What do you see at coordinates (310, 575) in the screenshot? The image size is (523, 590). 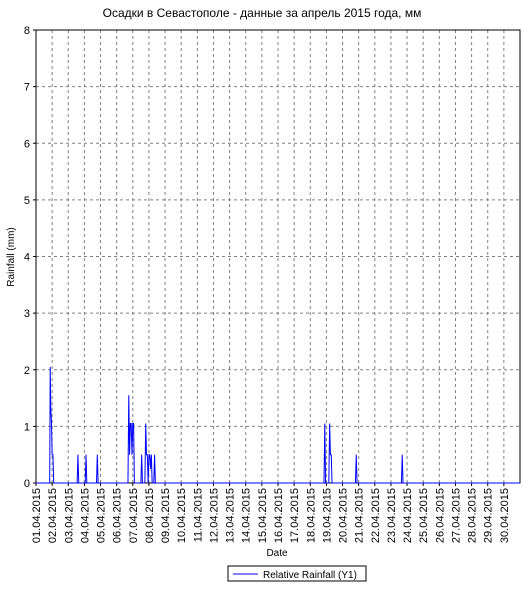 I see `legend-label: Relative Rainfall (Y1)` at bounding box center [310, 575].